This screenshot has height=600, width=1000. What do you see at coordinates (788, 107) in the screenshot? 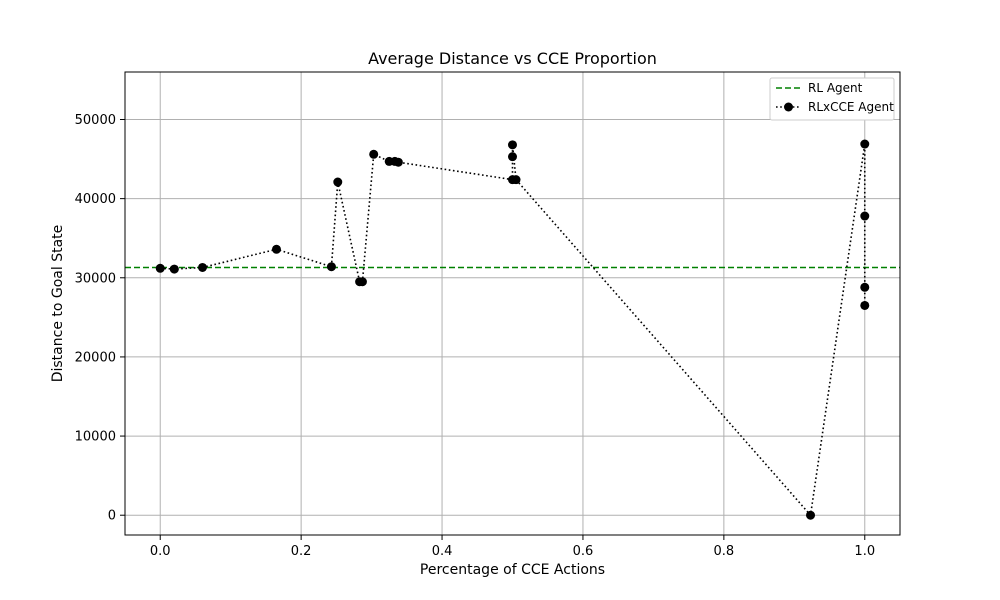
I see `legend-rlxcce-agent-marker` at bounding box center [788, 107].